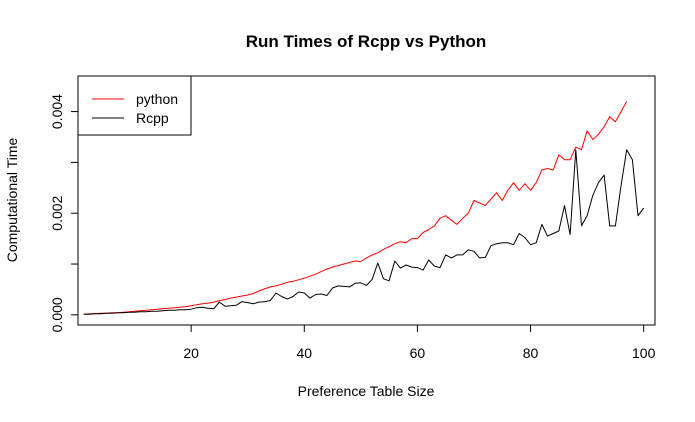  Describe the element at coordinates (12, 200) in the screenshot. I see `y-axis-label: Computational Time` at that location.